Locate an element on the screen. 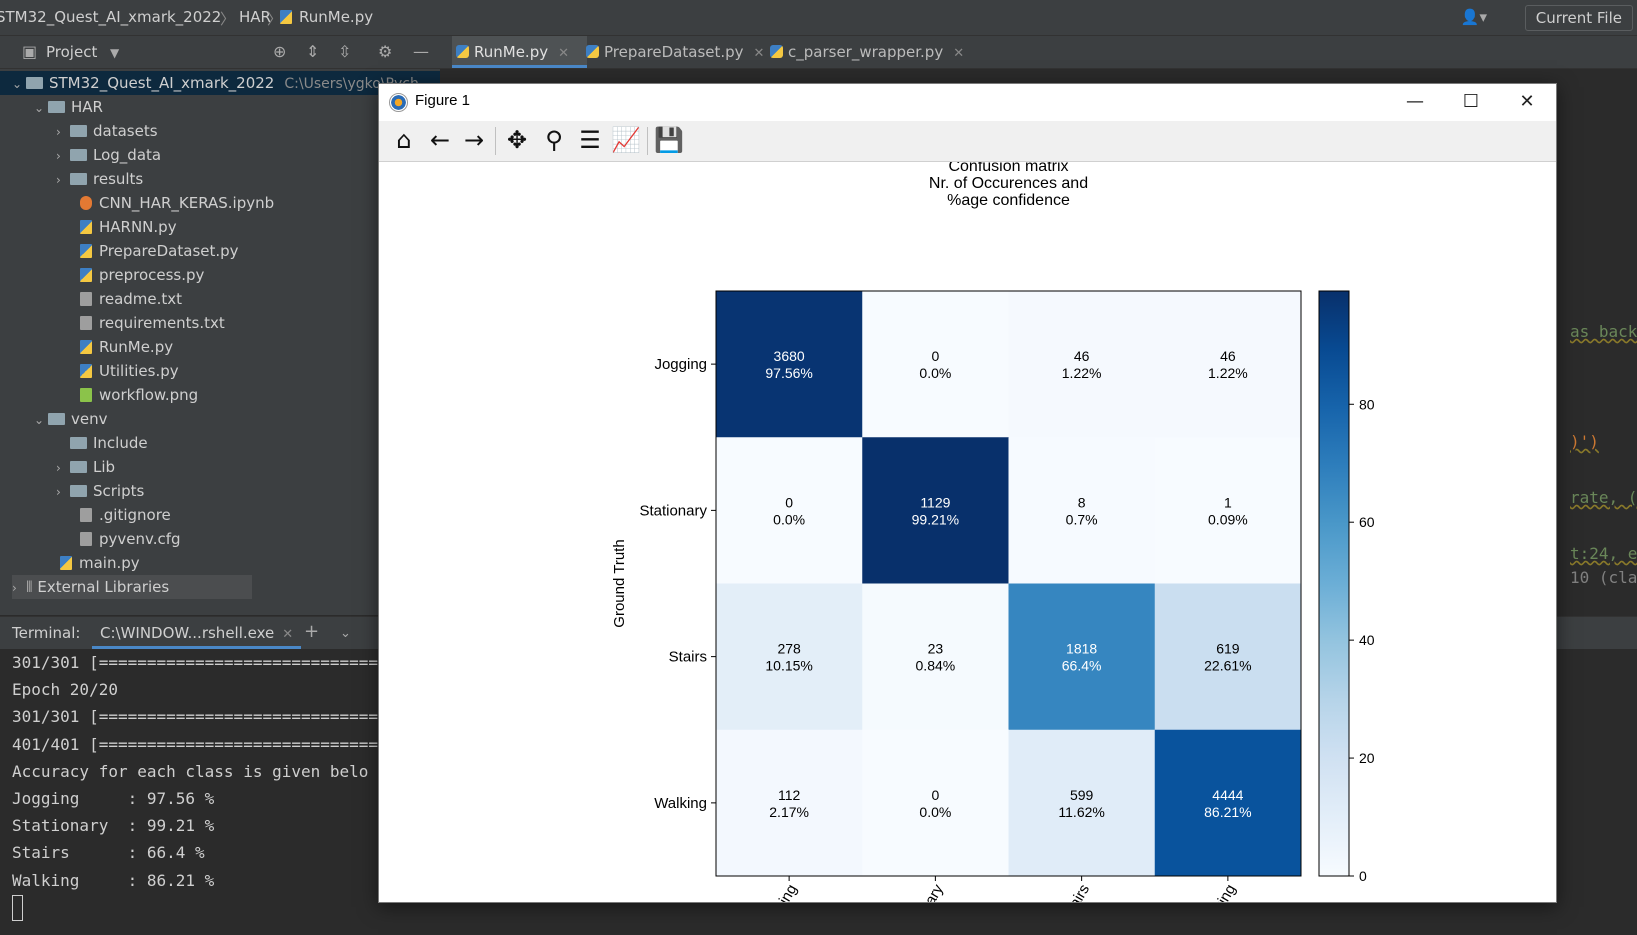 This screenshot has height=935, width=1637. tab-label: PrepareDataset.py is located at coordinates (674, 52).